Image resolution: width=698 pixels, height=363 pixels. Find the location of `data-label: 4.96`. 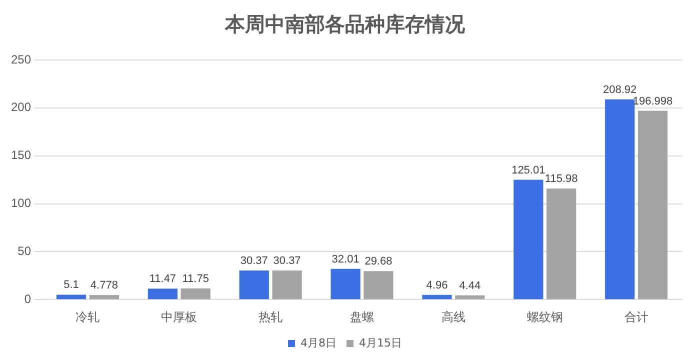

data-label: 4.96 is located at coordinates (437, 285).